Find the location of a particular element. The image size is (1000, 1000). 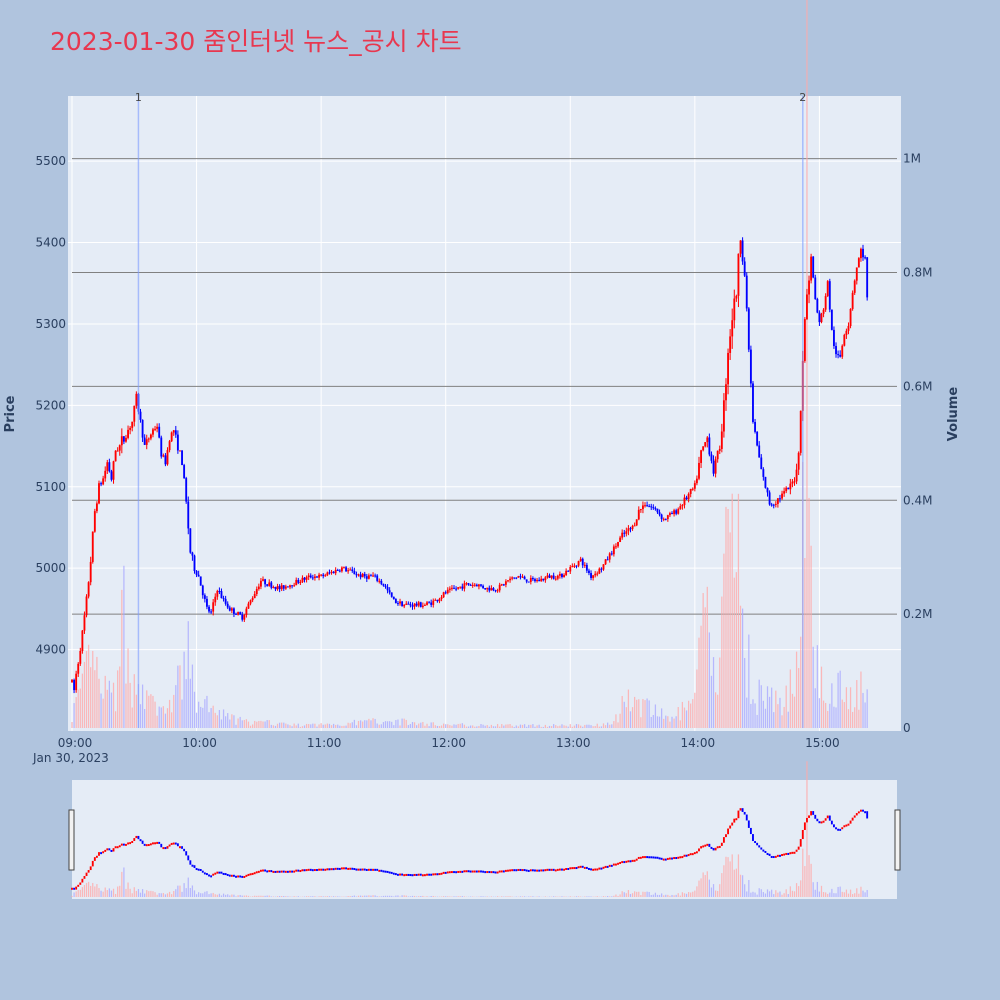

price-tick-label: 5400 is located at coordinates (50, 243).